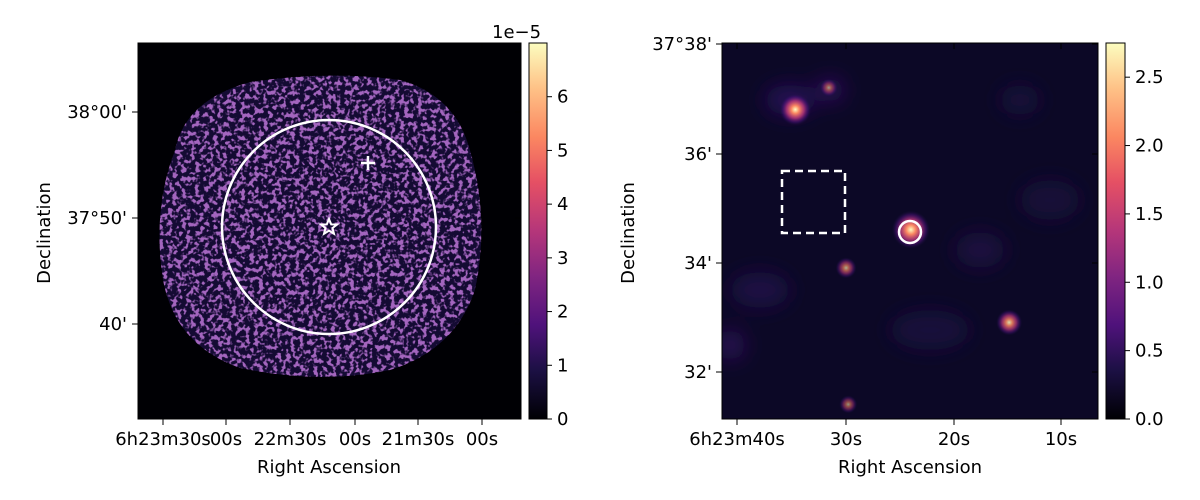 The image size is (1200, 500). I want to click on left-plus-marker, so click(368, 163).